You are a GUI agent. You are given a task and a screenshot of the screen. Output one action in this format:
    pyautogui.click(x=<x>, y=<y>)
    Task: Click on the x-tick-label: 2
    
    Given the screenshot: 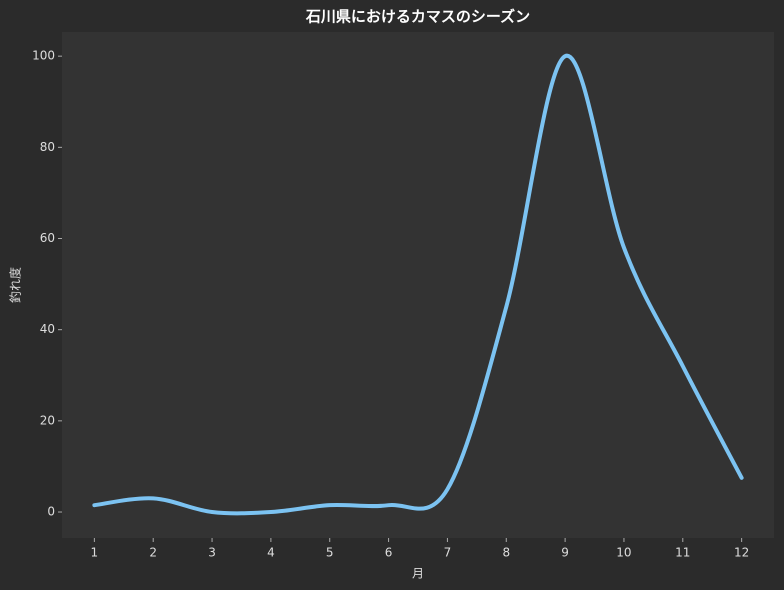 What is the action you would take?
    pyautogui.click(x=153, y=553)
    